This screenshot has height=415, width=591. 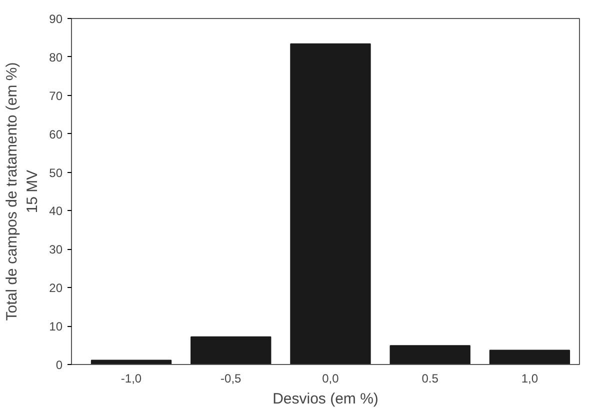 I want to click on y-tick-label: 10, so click(x=56, y=327).